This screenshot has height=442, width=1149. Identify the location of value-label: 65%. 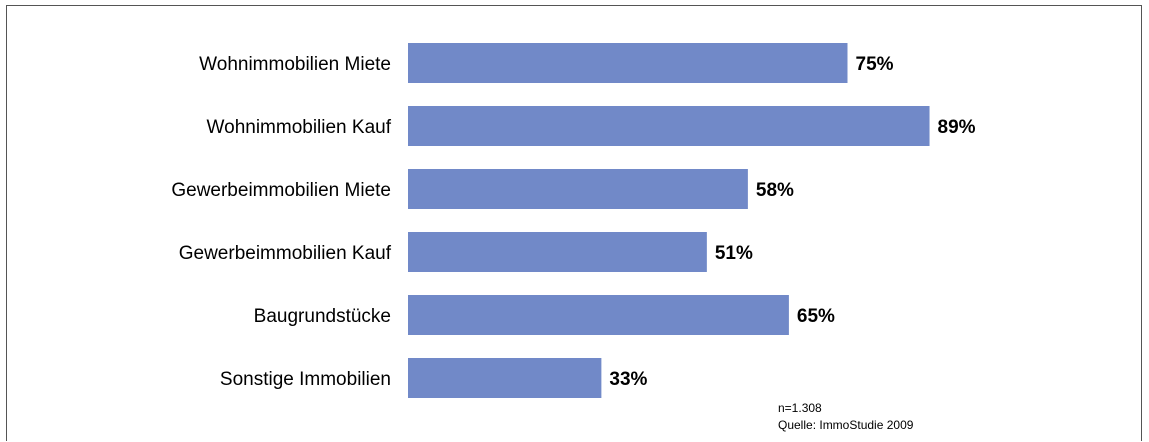
(816, 316).